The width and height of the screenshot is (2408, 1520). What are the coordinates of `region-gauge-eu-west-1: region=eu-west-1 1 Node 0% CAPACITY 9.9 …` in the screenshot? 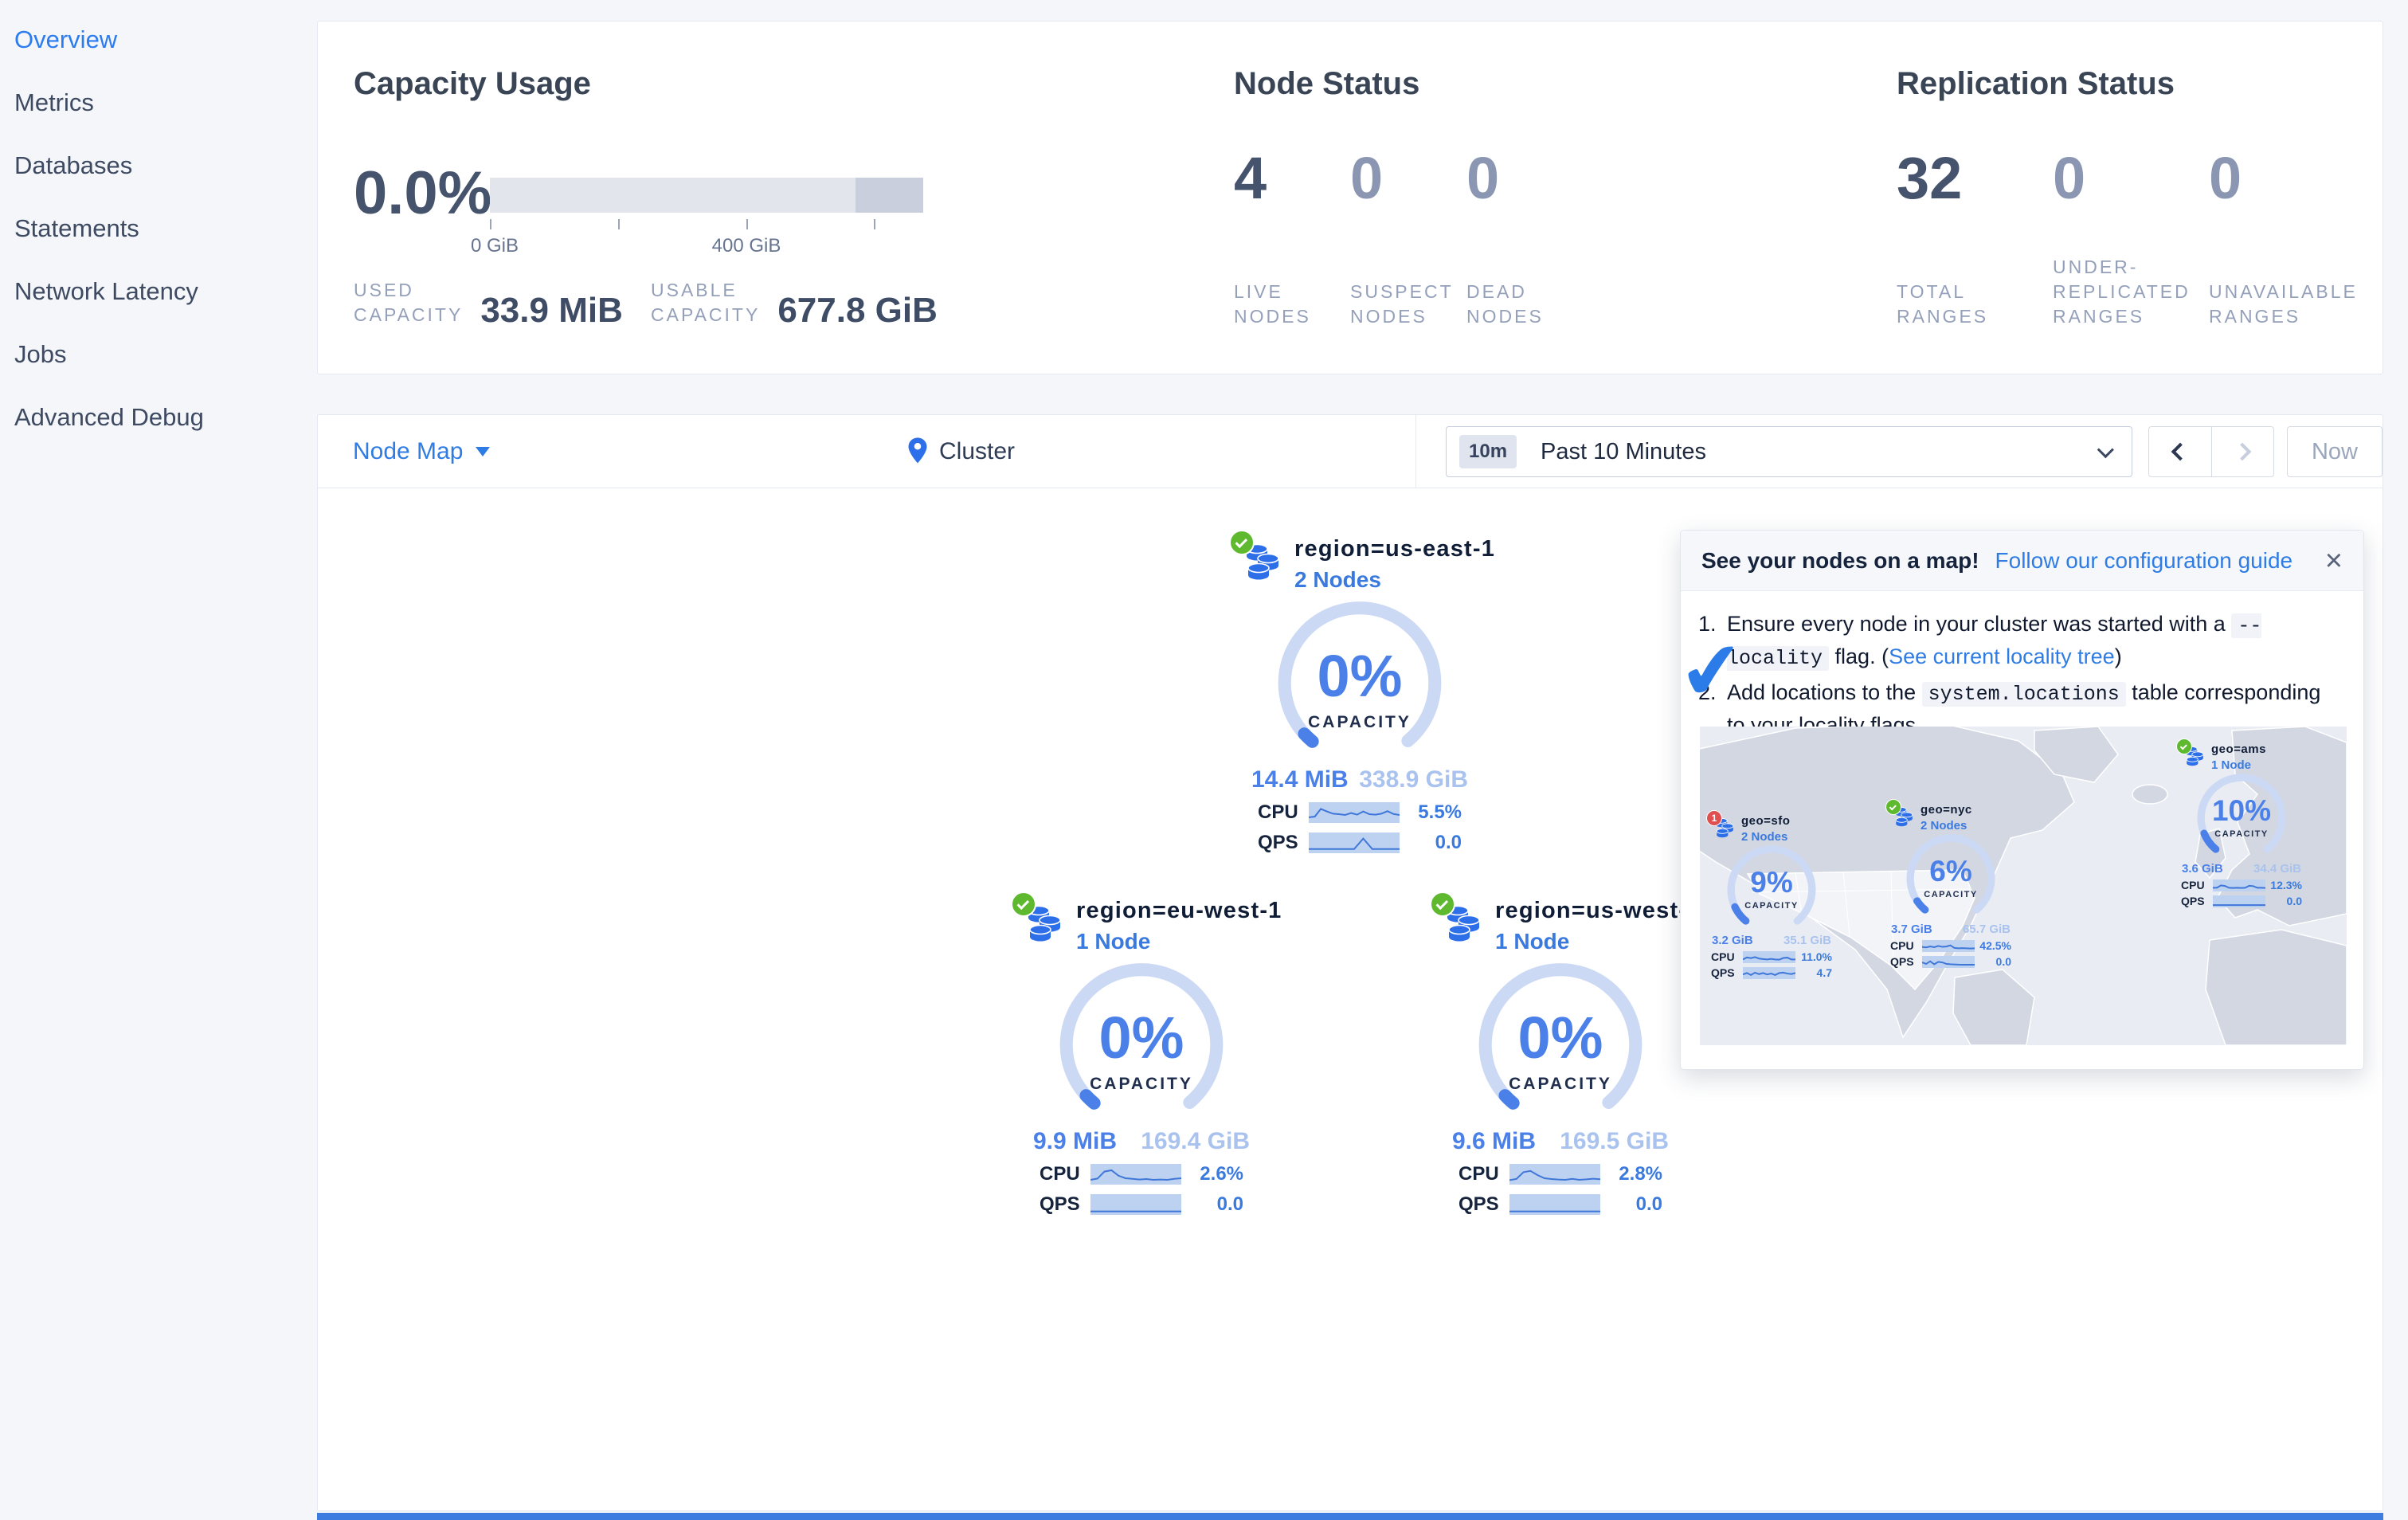 It's located at (1142, 1053).